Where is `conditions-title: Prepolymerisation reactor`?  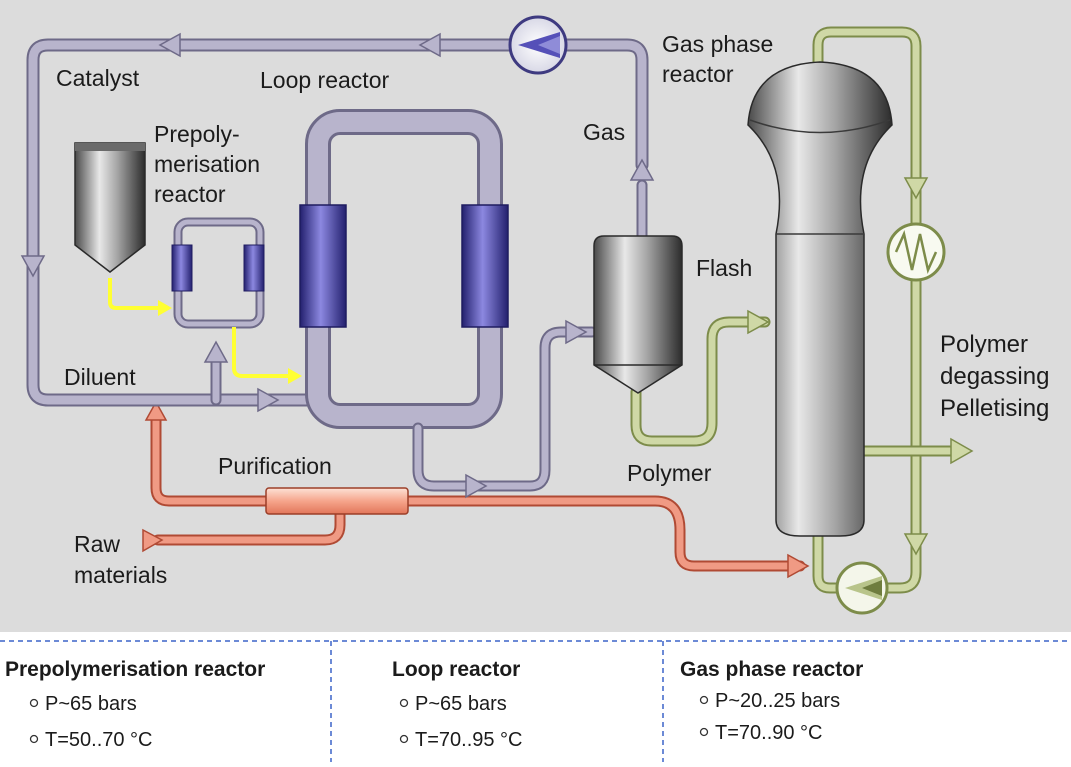 conditions-title: Prepolymerisation reactor is located at coordinates (135, 669).